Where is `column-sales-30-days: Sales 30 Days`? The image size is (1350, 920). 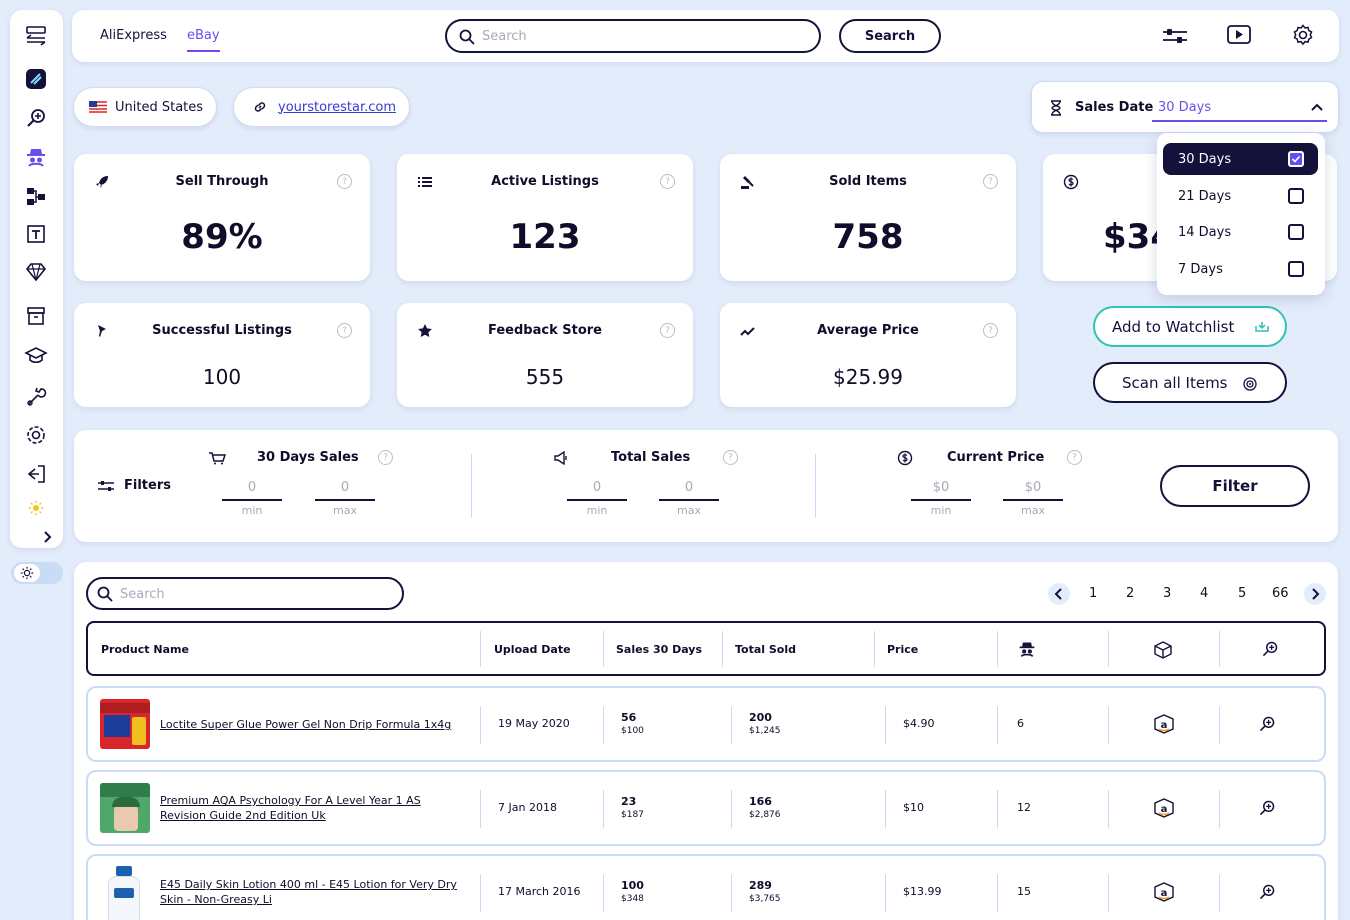
column-sales-30-days: Sales 30 Days is located at coordinates (659, 649).